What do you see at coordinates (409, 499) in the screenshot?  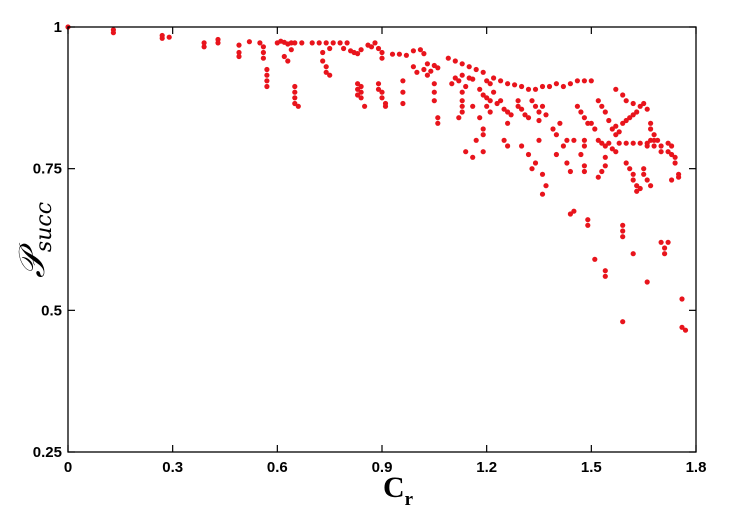 I see `x-axis-title-subscript: r` at bounding box center [409, 499].